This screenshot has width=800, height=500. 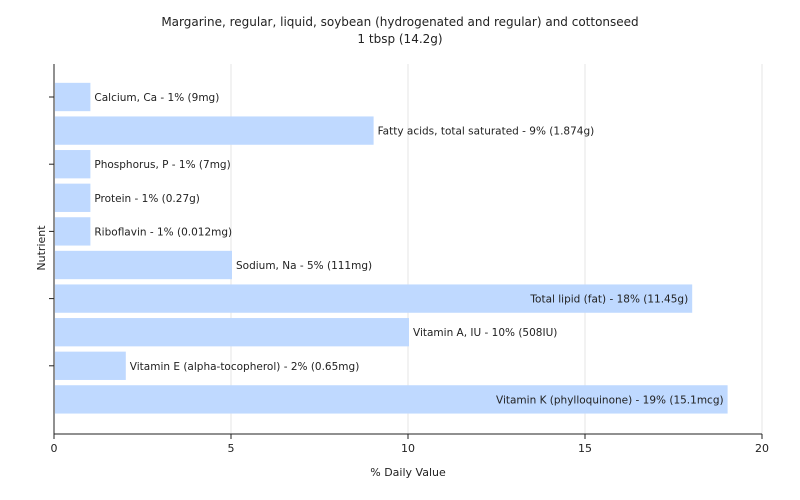 I want to click on x-tick-label: 15, so click(x=585, y=448).